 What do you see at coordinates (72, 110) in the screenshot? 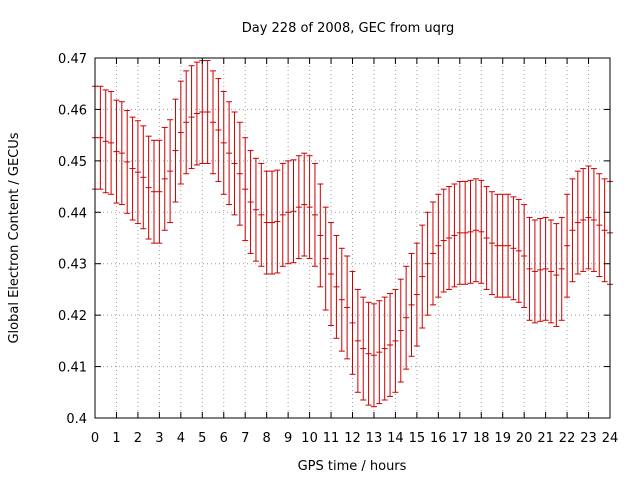
I see `y-tick-label: 0.46` at bounding box center [72, 110].